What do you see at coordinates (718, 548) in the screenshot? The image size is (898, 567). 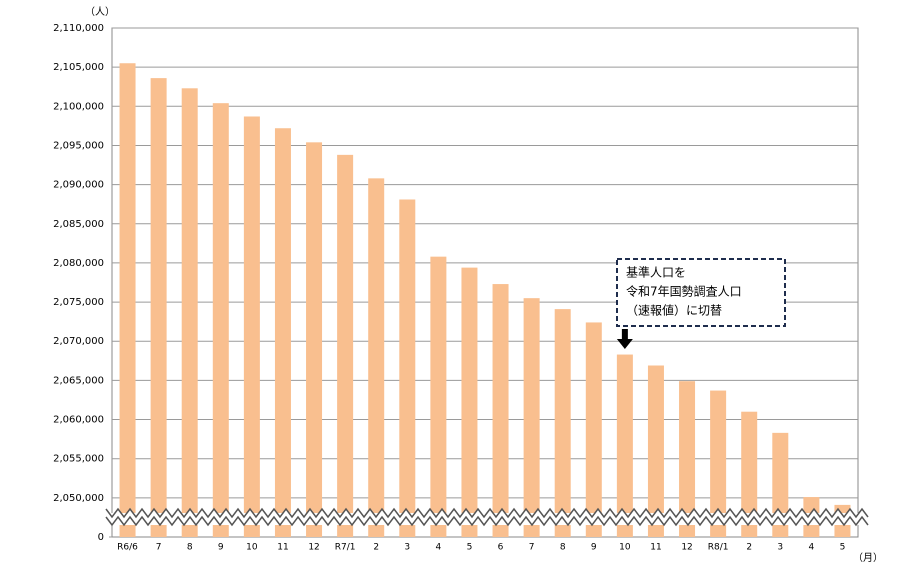 I see `x-tick-label: R8/1` at bounding box center [718, 548].